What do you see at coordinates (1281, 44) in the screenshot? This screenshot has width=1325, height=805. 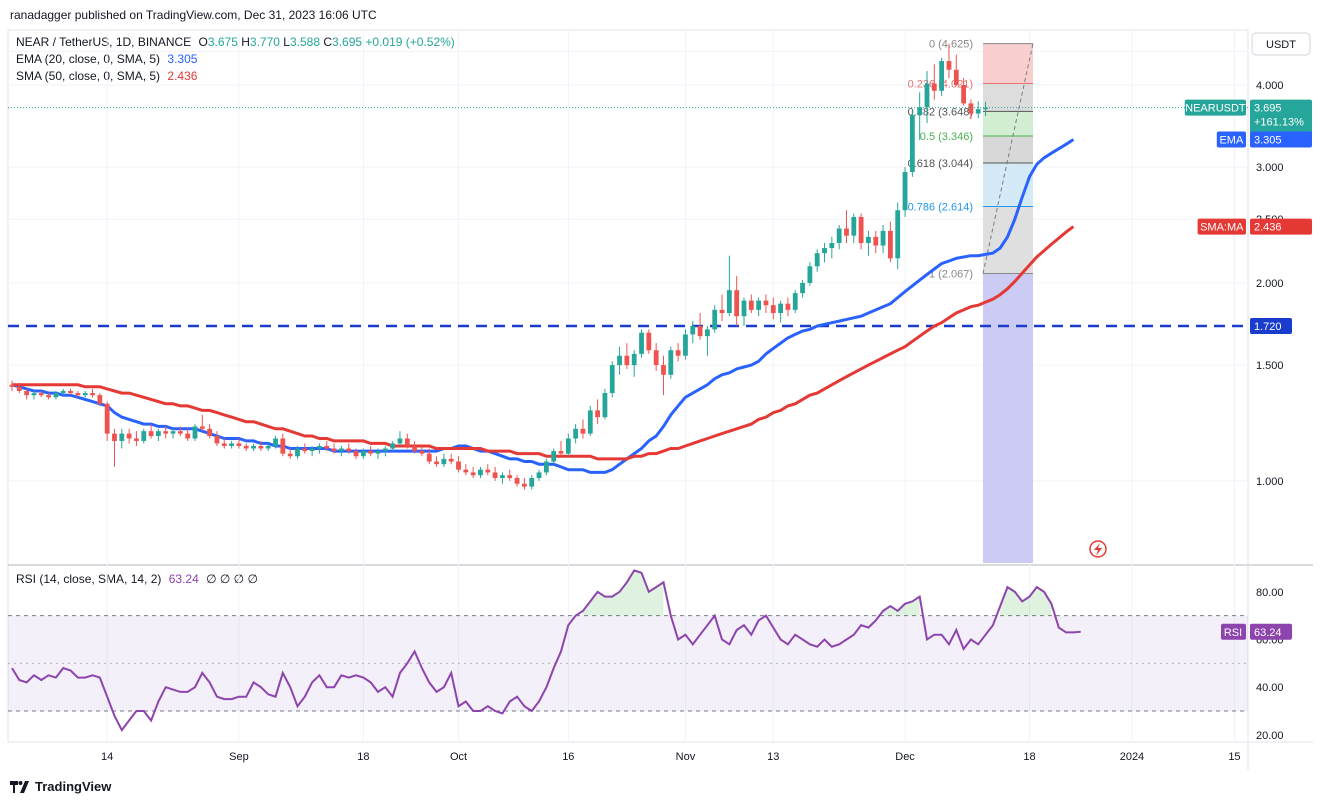 I see `currency-button` at bounding box center [1281, 44].